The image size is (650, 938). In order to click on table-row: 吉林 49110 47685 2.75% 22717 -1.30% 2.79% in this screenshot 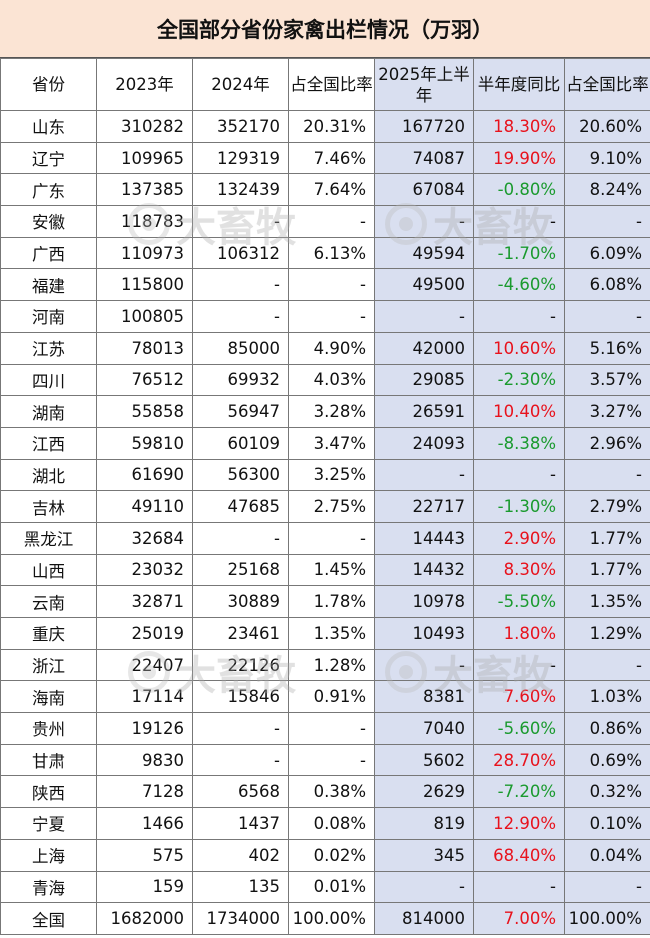, I will do `click(325, 506)`.